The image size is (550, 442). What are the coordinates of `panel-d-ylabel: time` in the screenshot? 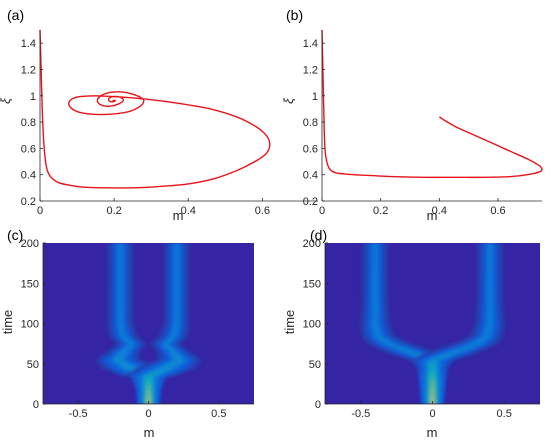 It's located at (289, 322).